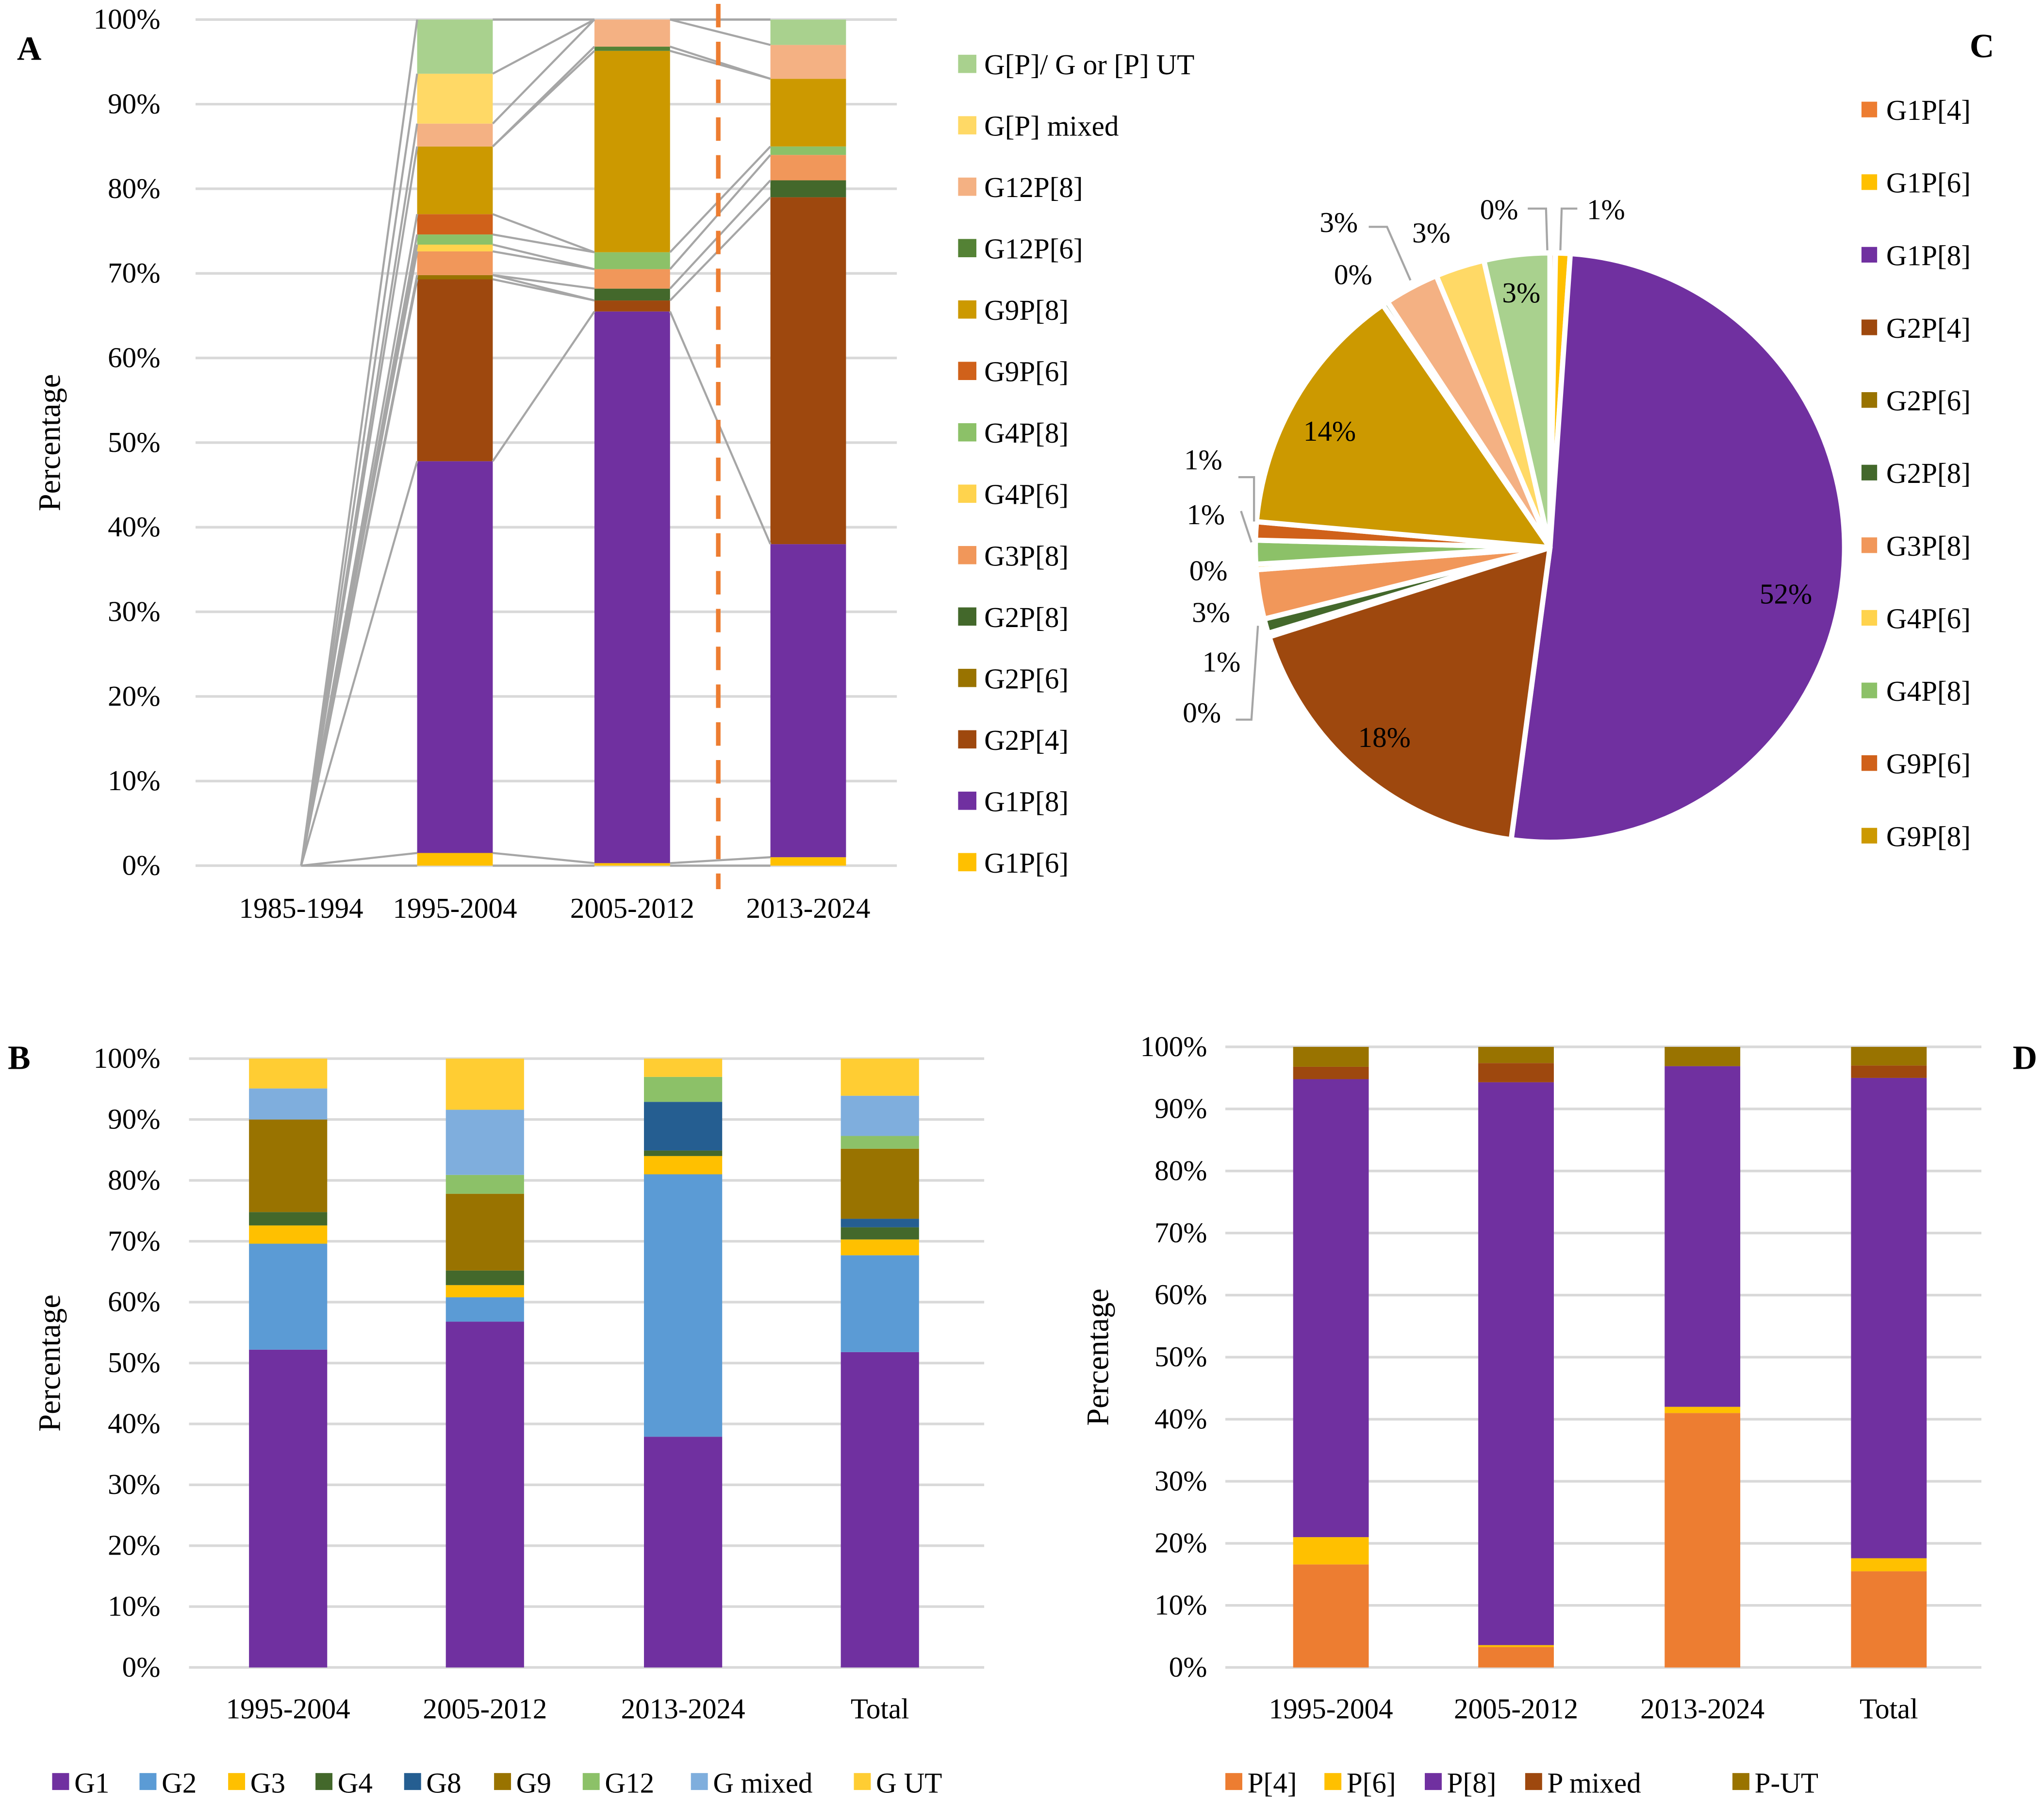  What do you see at coordinates (1595, 1783) in the screenshot?
I see `legend-label: P mixed` at bounding box center [1595, 1783].